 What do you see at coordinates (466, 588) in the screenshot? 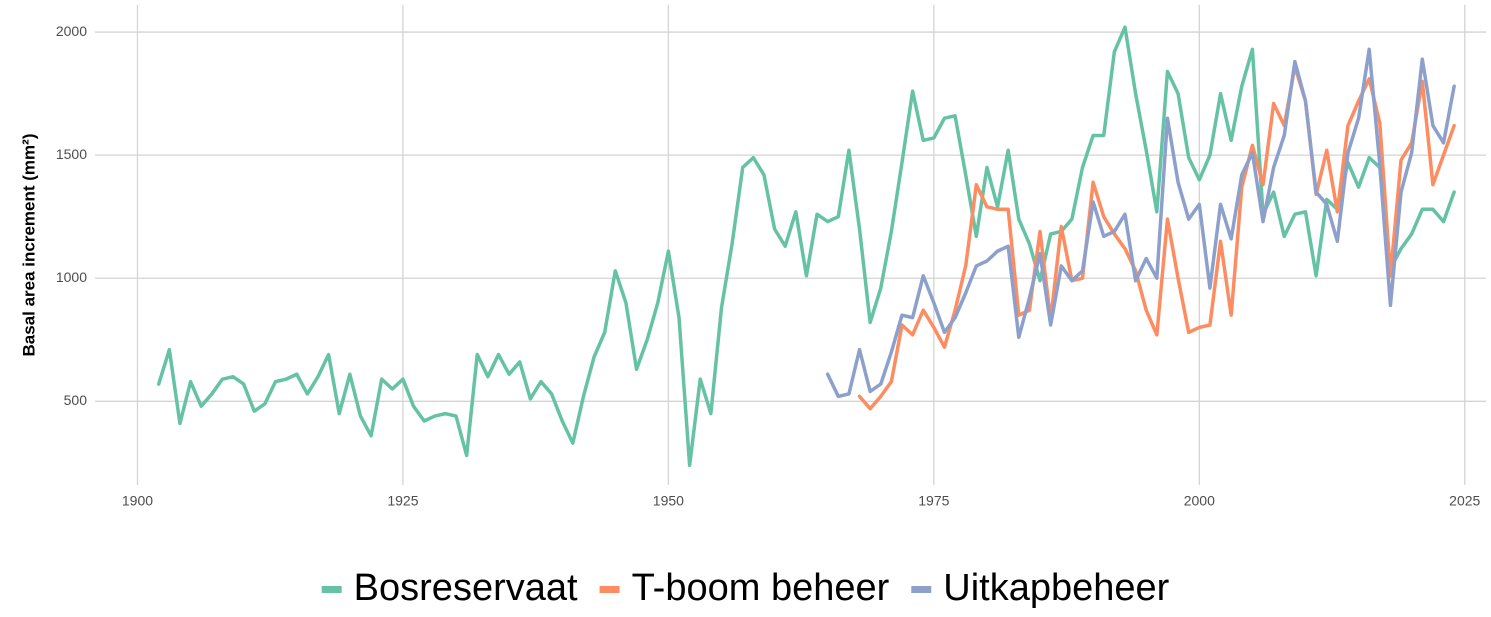
I see `legend-label: Bosreservaat` at bounding box center [466, 588].